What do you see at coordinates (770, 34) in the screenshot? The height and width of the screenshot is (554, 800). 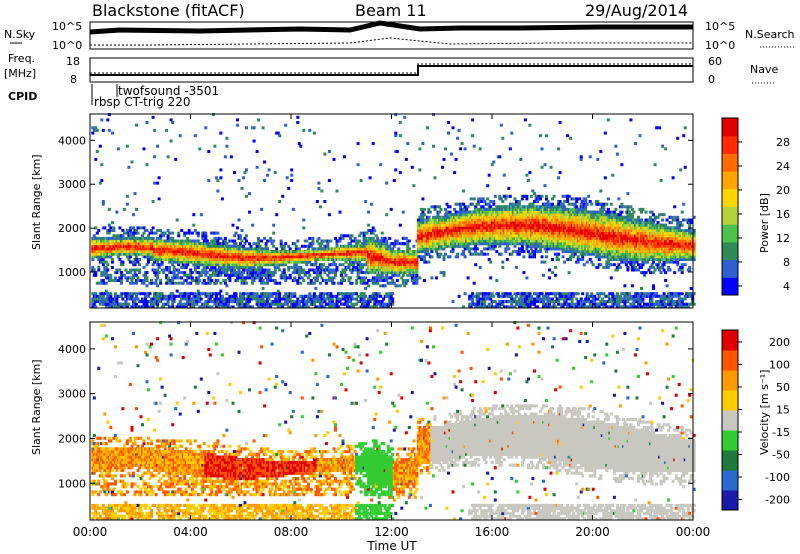 I see `nsearch-label: N.Search` at bounding box center [770, 34].